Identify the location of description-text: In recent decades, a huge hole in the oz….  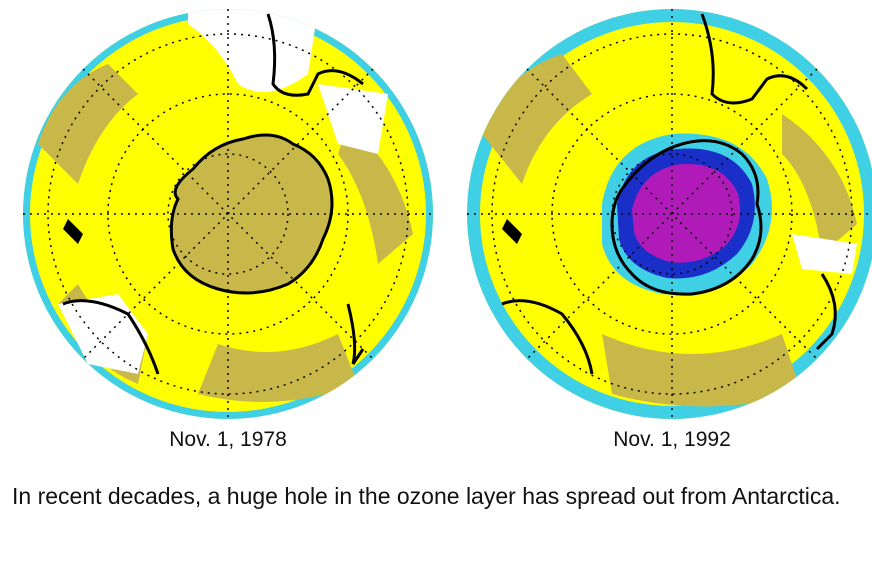
(426, 496).